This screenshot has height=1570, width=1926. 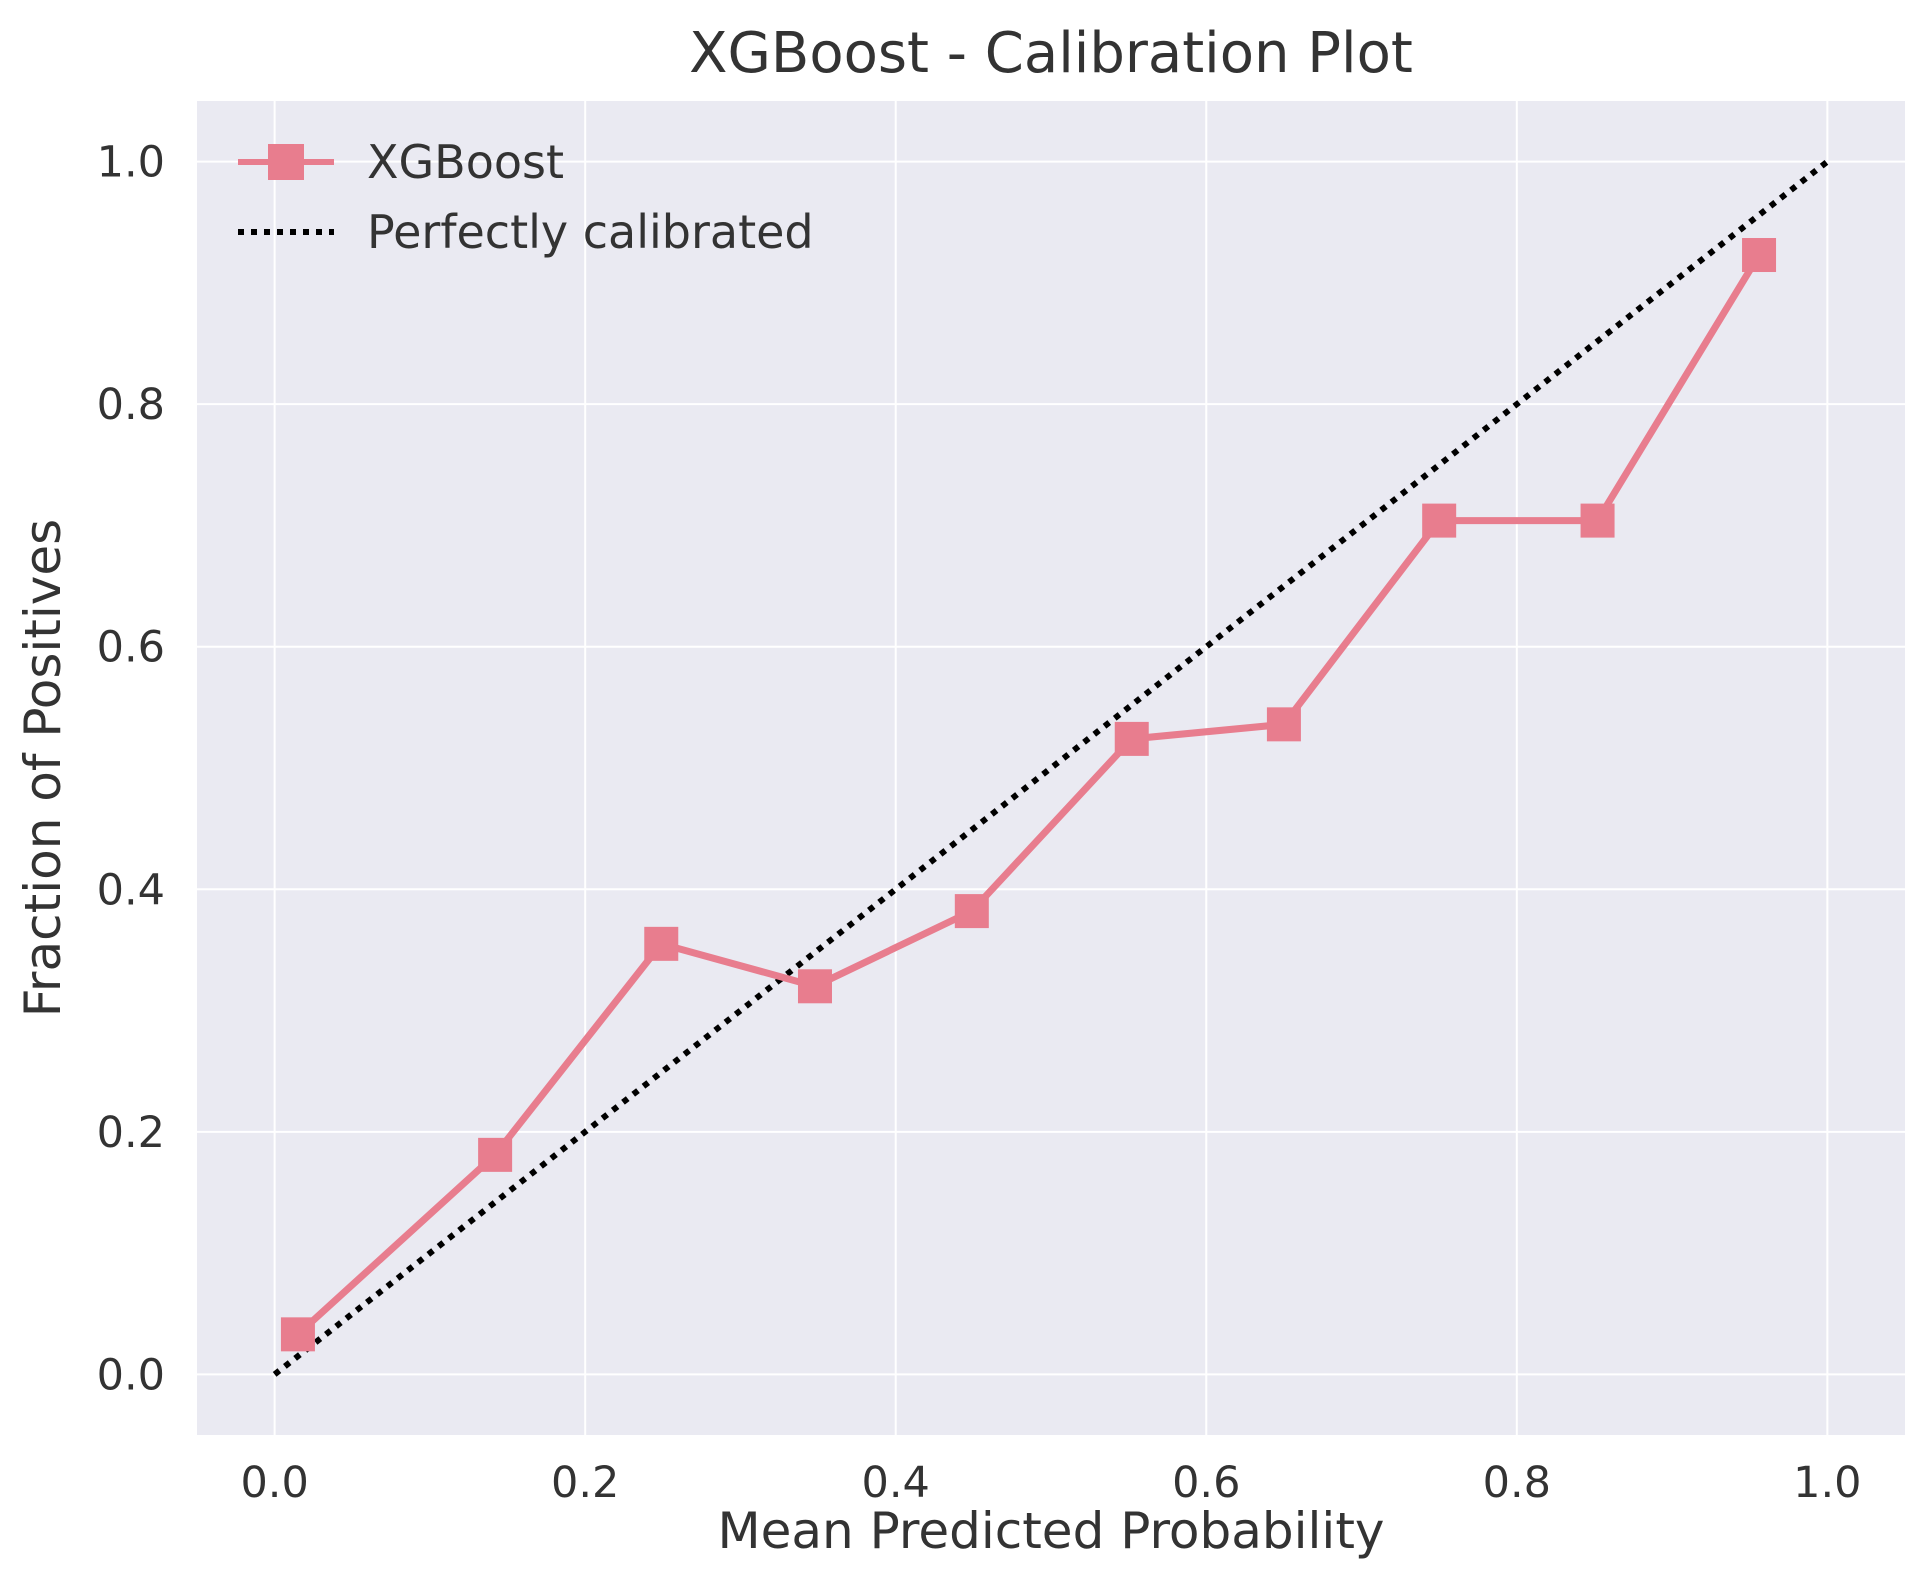 What do you see at coordinates (131, 648) in the screenshot?
I see `y-tick-label: 0.6` at bounding box center [131, 648].